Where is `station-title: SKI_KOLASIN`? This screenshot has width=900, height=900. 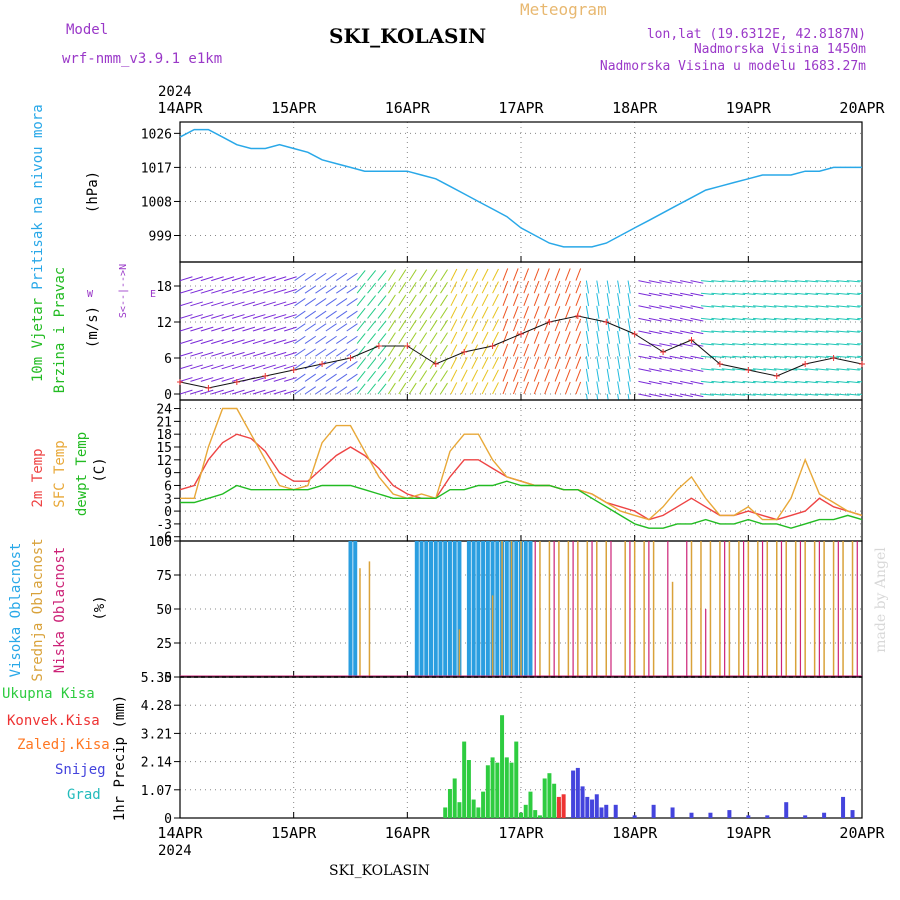
station-title: SKI_KOLASIN is located at coordinates (407, 36).